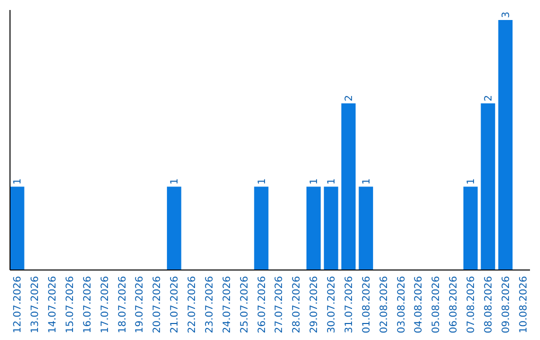 The width and height of the screenshot is (540, 340). Describe the element at coordinates (70, 305) in the screenshot. I see `x-tick-label: 15.07.2026` at that location.